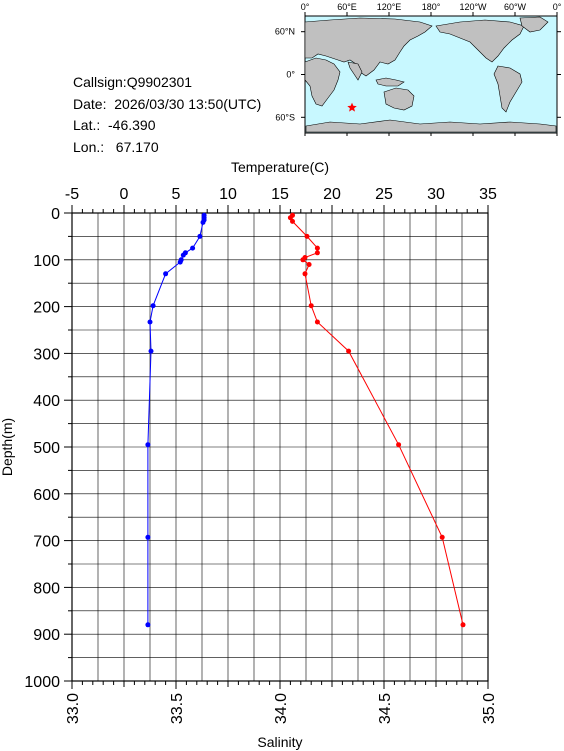 The height and width of the screenshot is (751, 564). What do you see at coordinates (322, 82) in the screenshot?
I see `africa-landmass` at bounding box center [322, 82].